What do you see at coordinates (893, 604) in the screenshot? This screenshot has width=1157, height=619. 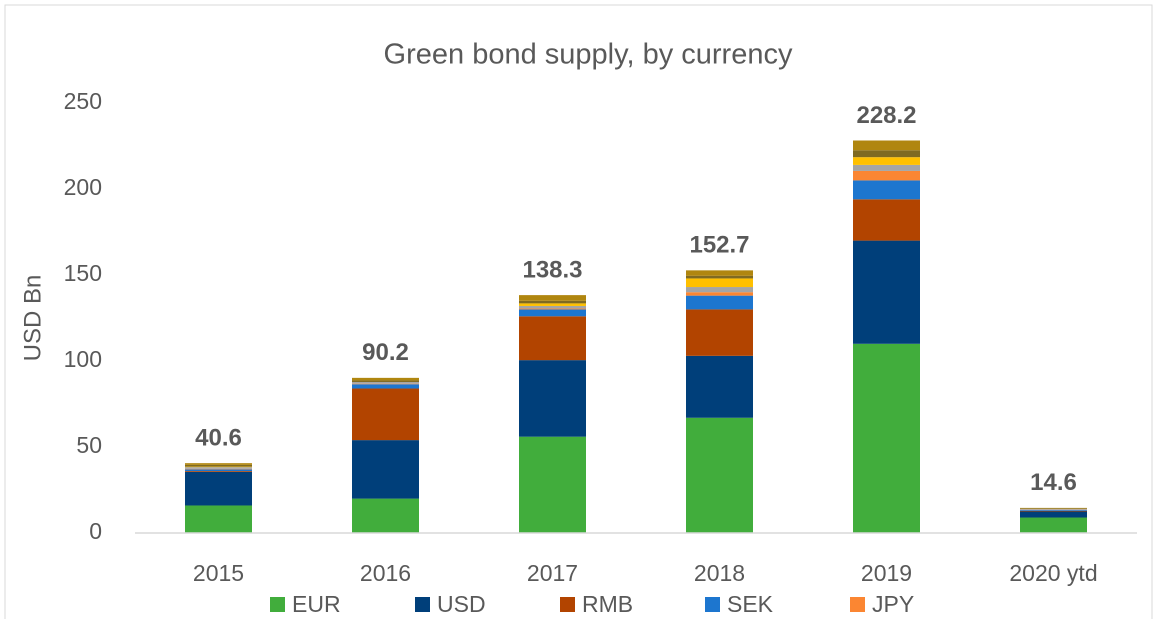 I see `legend-label: JPY` at bounding box center [893, 604].